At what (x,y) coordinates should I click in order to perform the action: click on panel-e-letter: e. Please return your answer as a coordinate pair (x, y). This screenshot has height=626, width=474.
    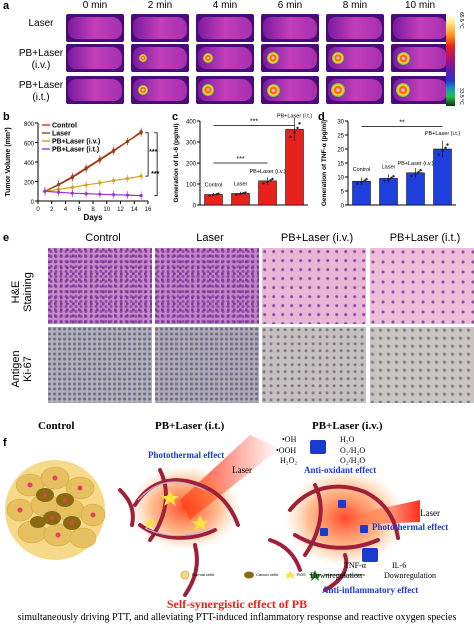
    Looking at the image, I should click on (6, 238).